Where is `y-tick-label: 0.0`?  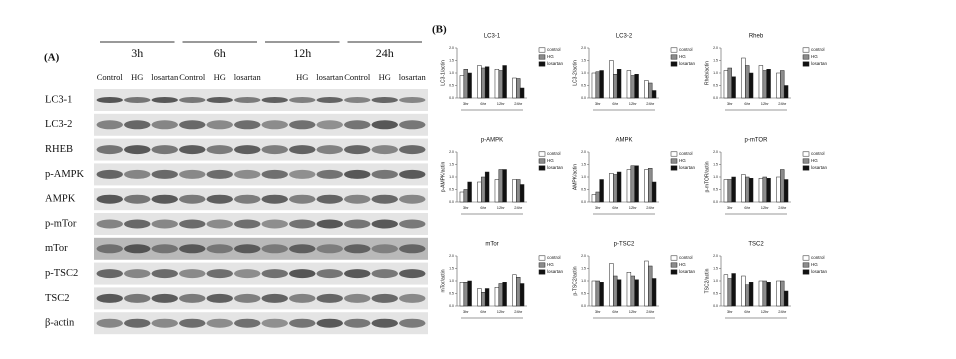
y-tick-label: 0.0 is located at coordinates (583, 98).